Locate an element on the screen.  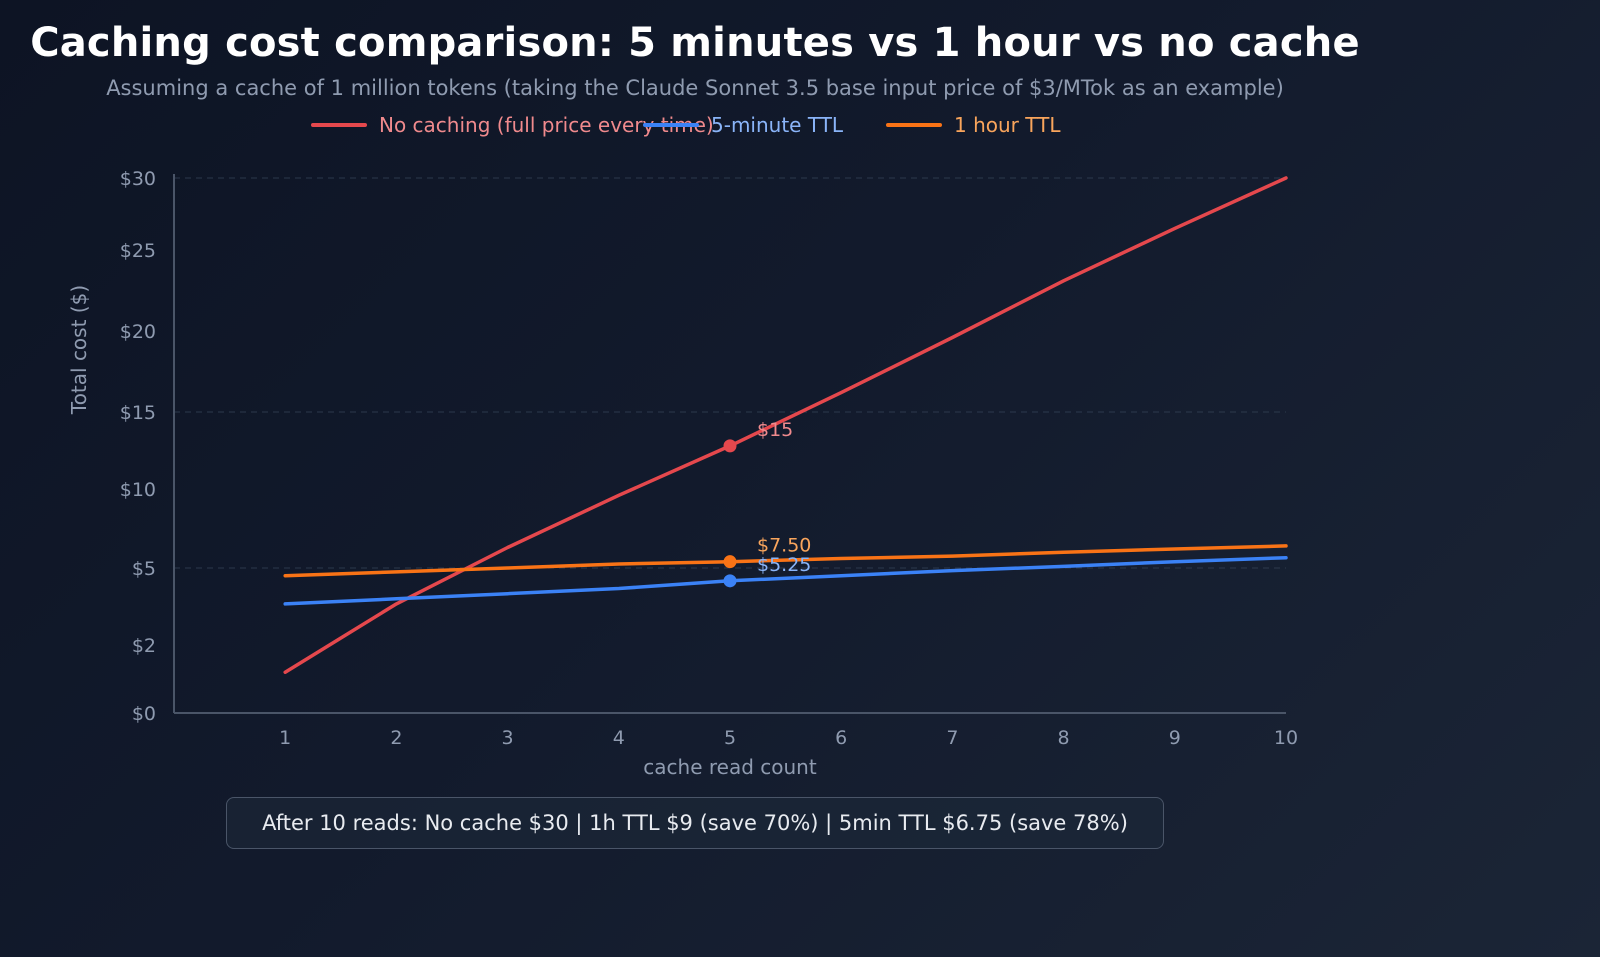
y-tick-label: $5 is located at coordinates (144, 569).